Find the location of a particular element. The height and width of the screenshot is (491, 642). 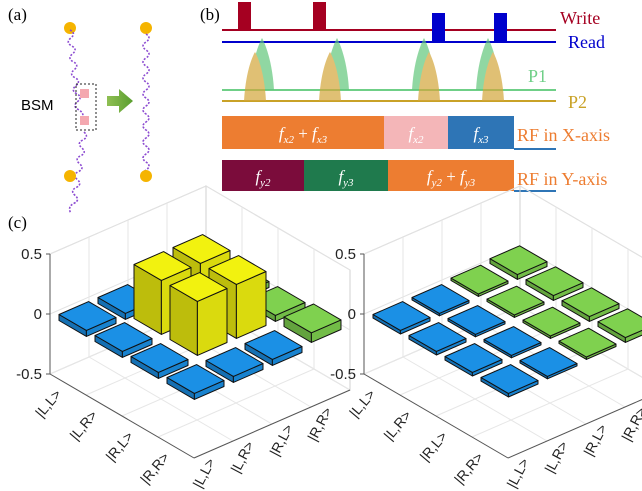

rf-x-label: RF in X-axis is located at coordinates (563, 135).